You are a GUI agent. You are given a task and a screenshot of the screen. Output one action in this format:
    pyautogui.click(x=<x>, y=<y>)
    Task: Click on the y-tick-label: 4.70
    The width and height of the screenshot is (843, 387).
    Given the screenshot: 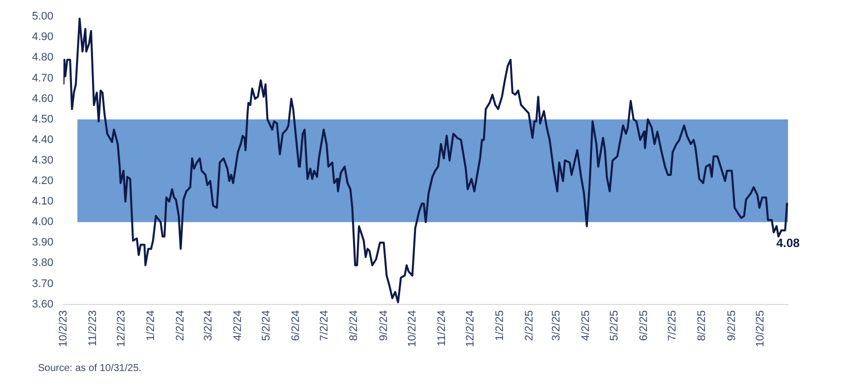 What is the action you would take?
    pyautogui.click(x=43, y=78)
    